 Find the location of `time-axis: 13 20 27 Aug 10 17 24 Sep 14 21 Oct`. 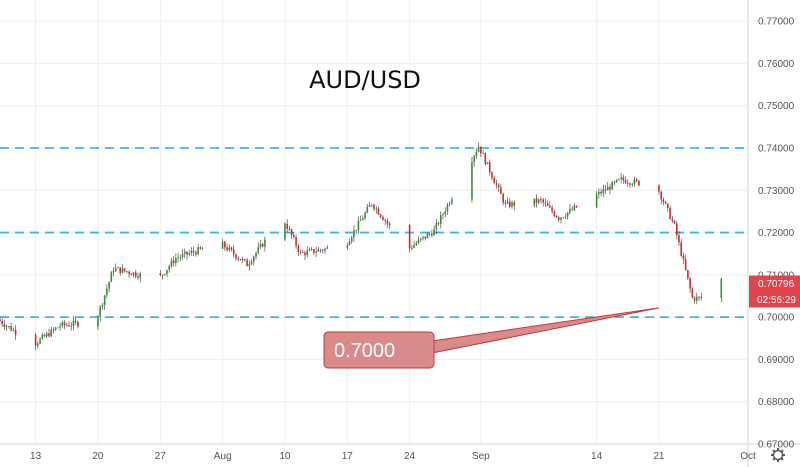

time-axis: 13 20 27 Aug 10 17 24 Sep 14 21 Oct is located at coordinates (393, 456).